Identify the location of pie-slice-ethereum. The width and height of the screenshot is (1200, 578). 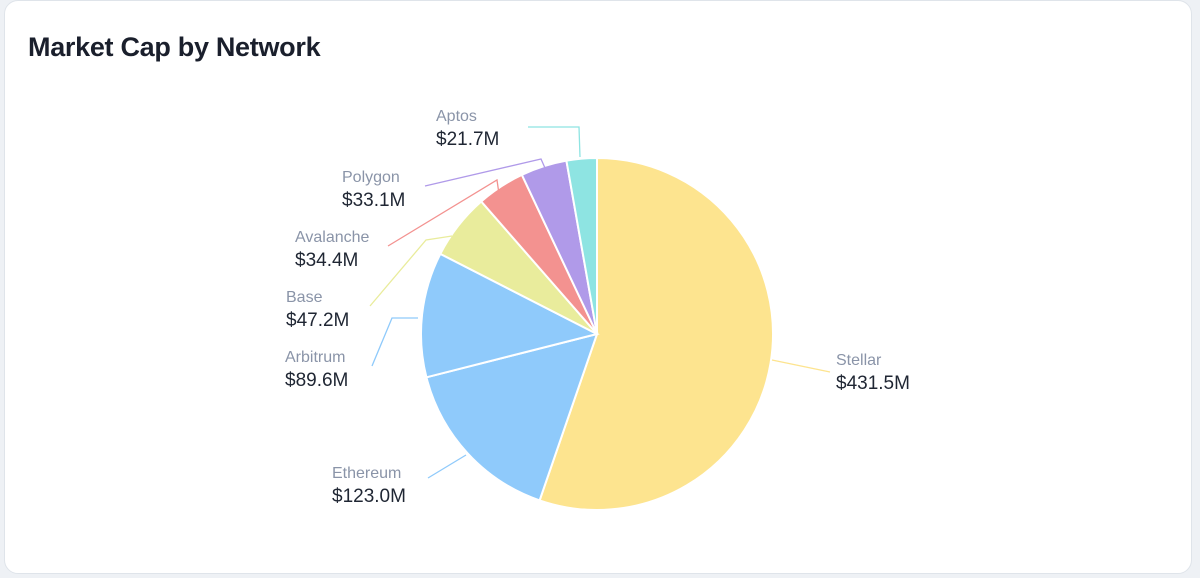
(512, 417).